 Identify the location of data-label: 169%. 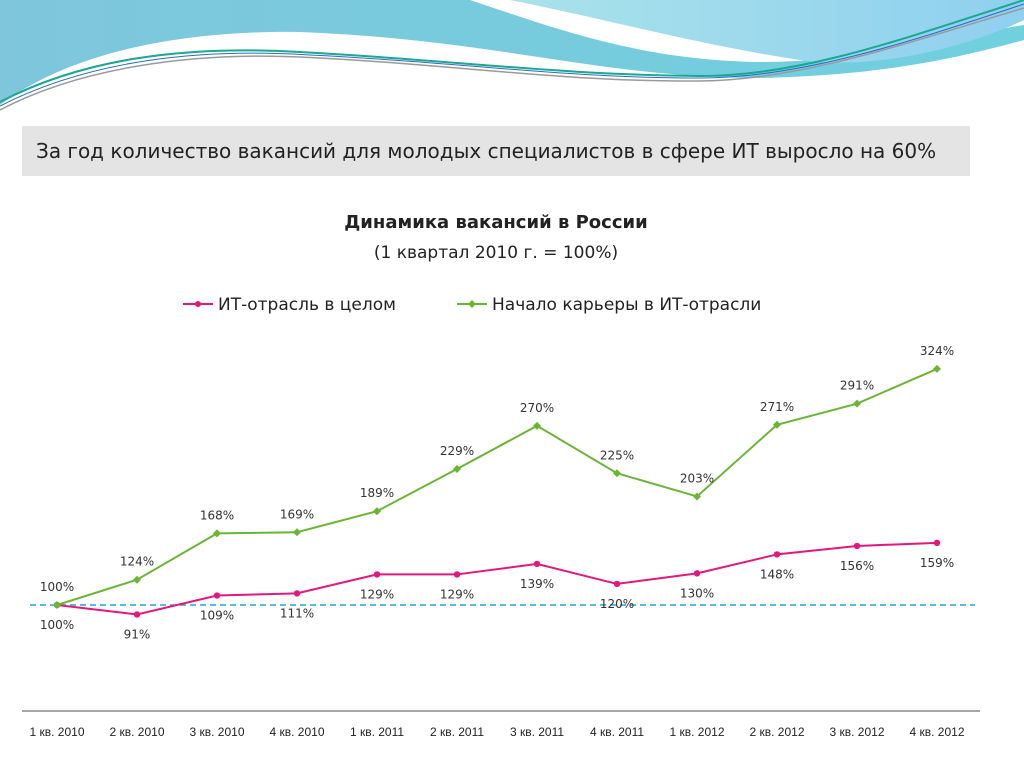
(297, 514).